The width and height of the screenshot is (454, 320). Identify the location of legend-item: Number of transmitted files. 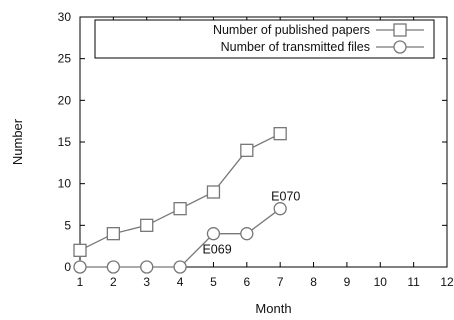
(322, 47).